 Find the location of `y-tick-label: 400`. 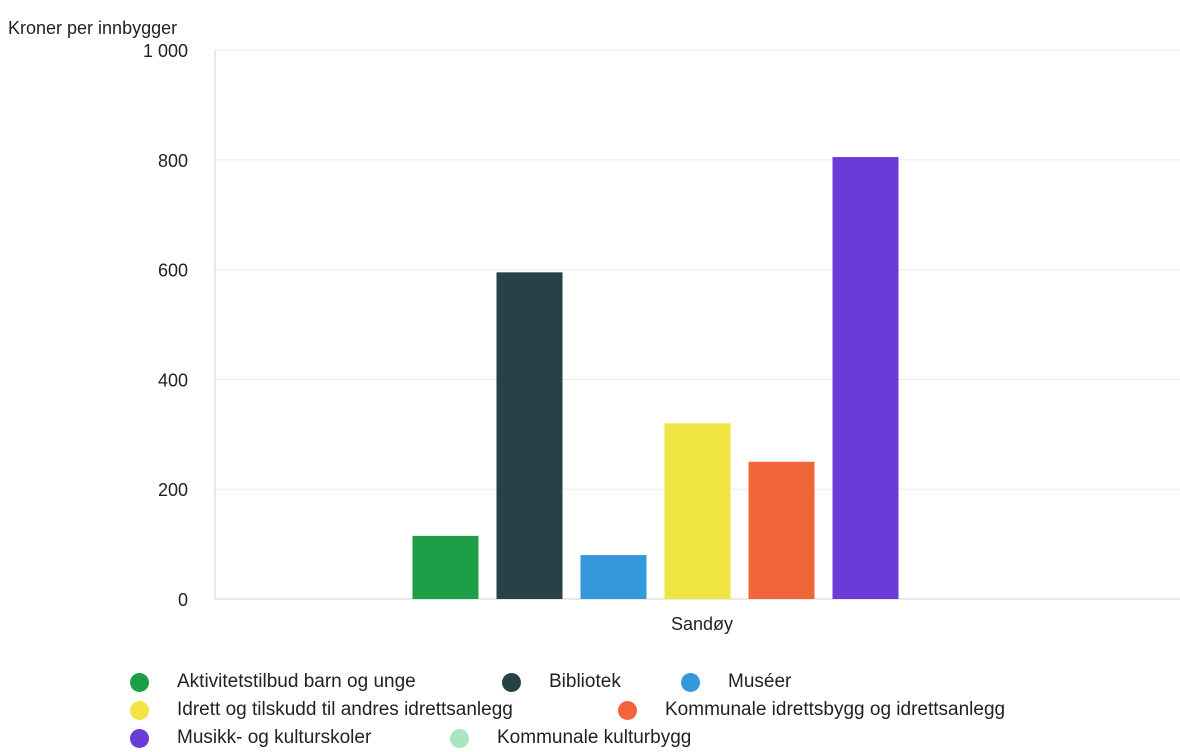

y-tick-label: 400 is located at coordinates (173, 380).